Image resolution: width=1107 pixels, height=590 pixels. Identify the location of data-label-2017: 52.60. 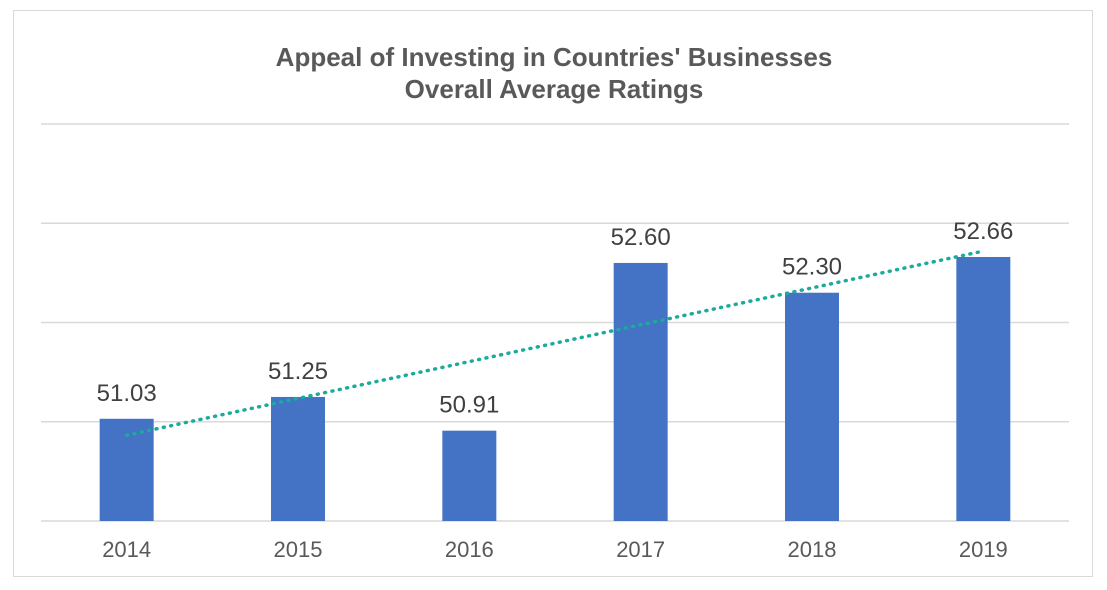
(641, 237).